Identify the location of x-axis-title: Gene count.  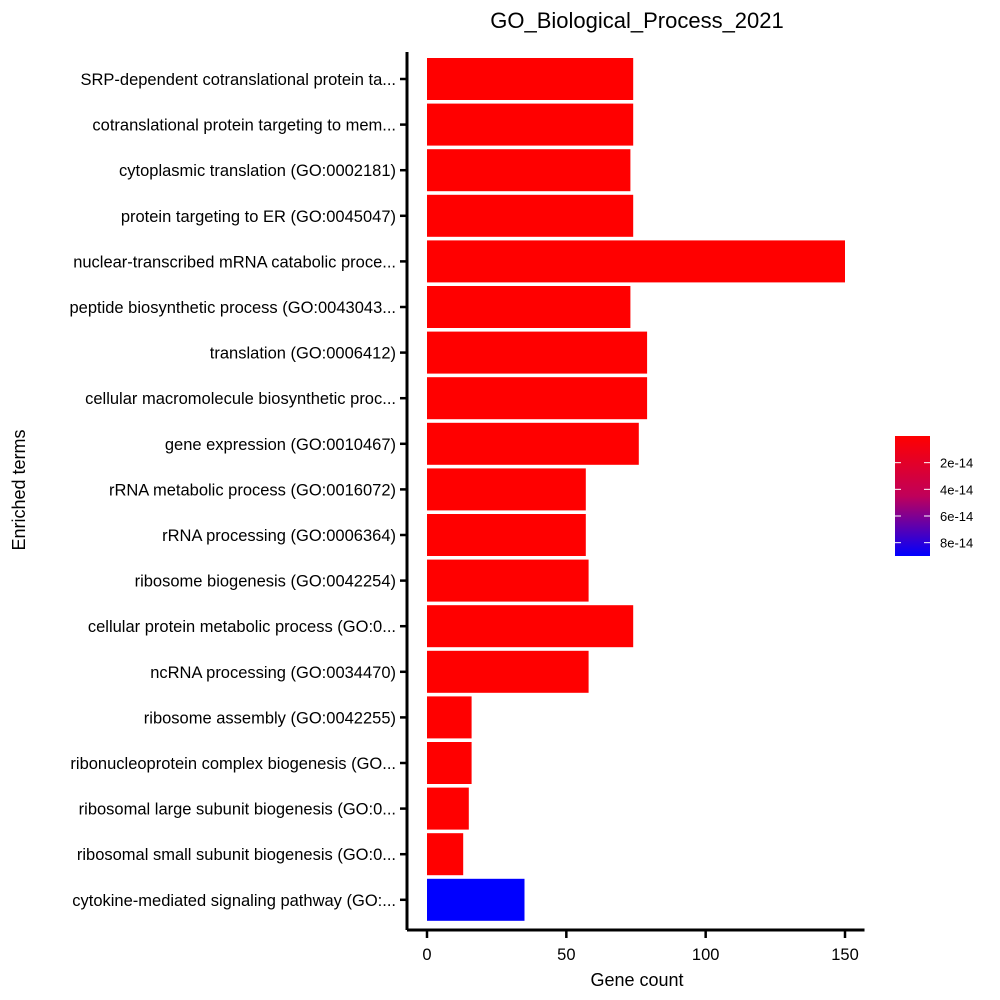
(636, 980).